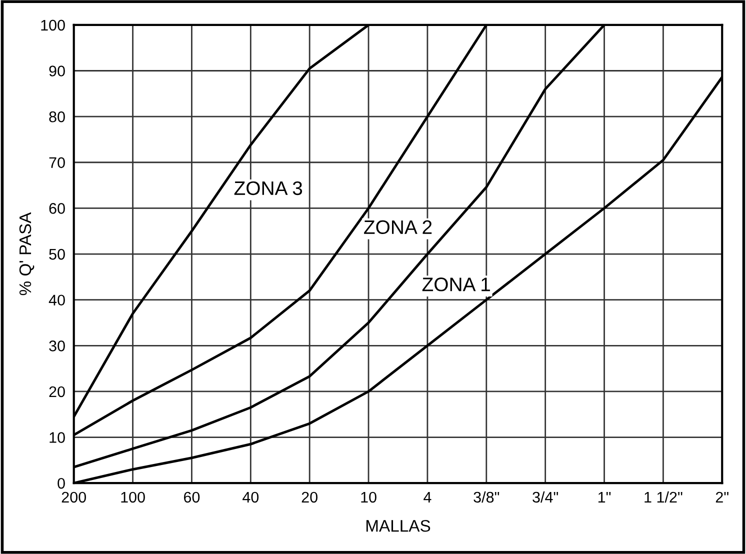 The image size is (746, 554). What do you see at coordinates (545, 497) in the screenshot?
I see `x-tick-label: 3/4"` at bounding box center [545, 497].